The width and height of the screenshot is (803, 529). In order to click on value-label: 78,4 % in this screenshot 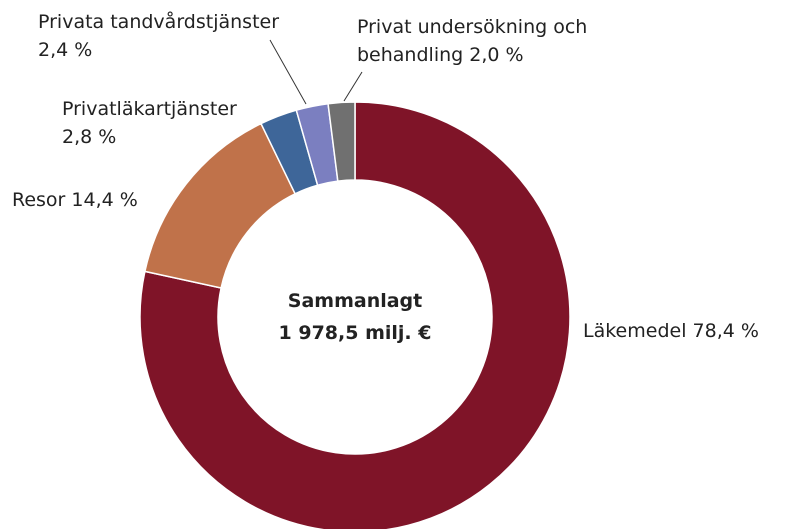, I will do `click(725, 331)`.